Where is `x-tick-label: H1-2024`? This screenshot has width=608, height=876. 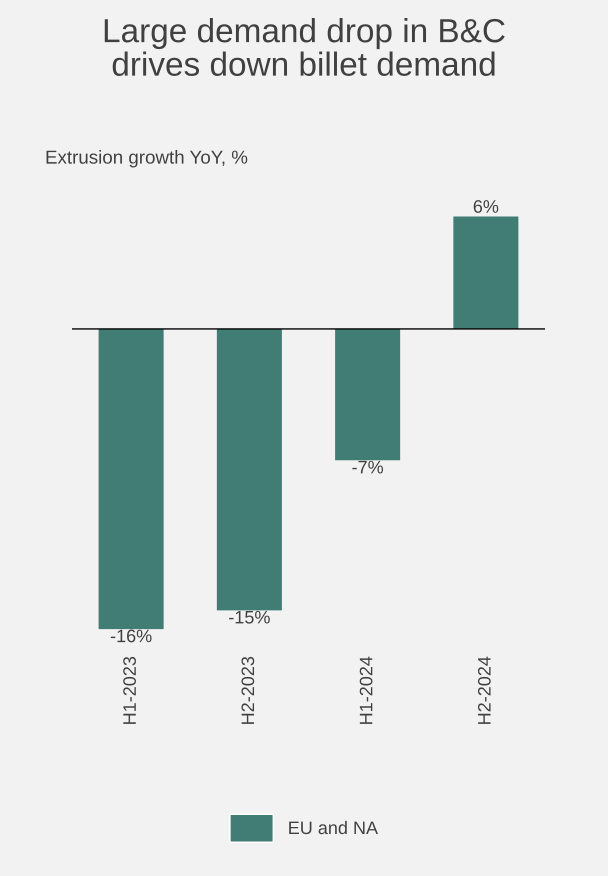
x-tick-label: H1-2024 is located at coordinates (366, 690).